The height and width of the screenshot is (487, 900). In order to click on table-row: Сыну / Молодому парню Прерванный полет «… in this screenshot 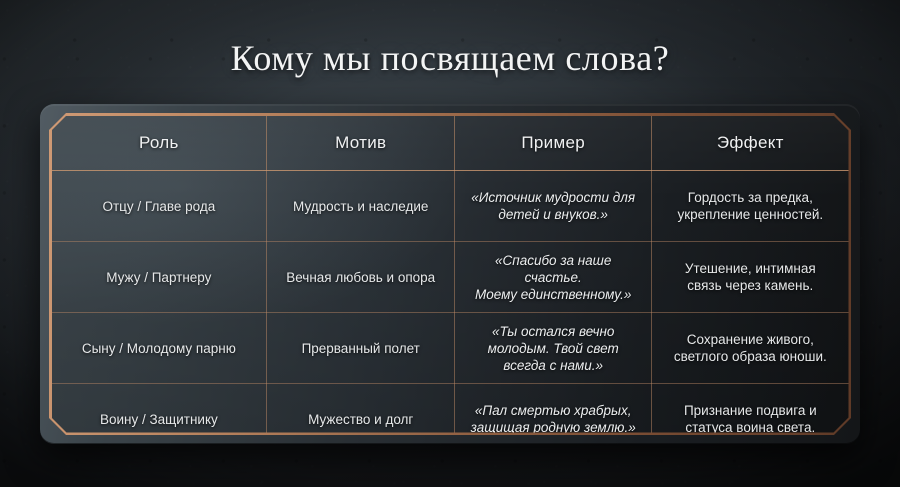, I will do `click(450, 348)`.